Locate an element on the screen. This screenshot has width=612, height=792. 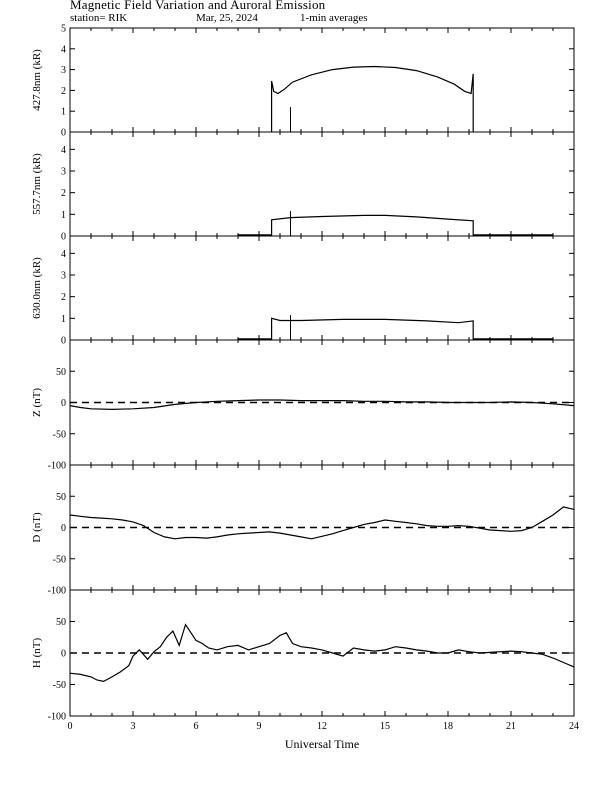
x-axis-label: Universal Time is located at coordinates (322, 744).